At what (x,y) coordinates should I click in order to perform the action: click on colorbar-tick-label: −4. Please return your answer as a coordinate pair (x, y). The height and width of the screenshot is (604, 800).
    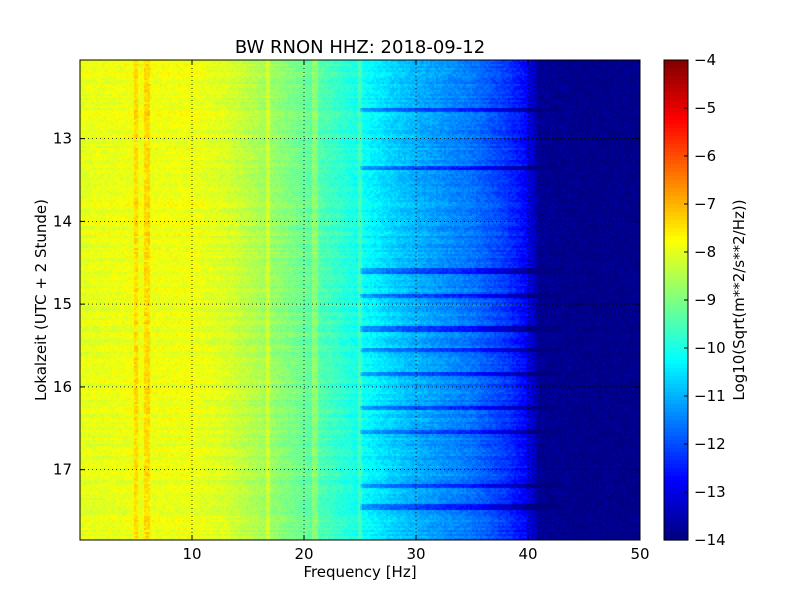
    Looking at the image, I should click on (705, 60).